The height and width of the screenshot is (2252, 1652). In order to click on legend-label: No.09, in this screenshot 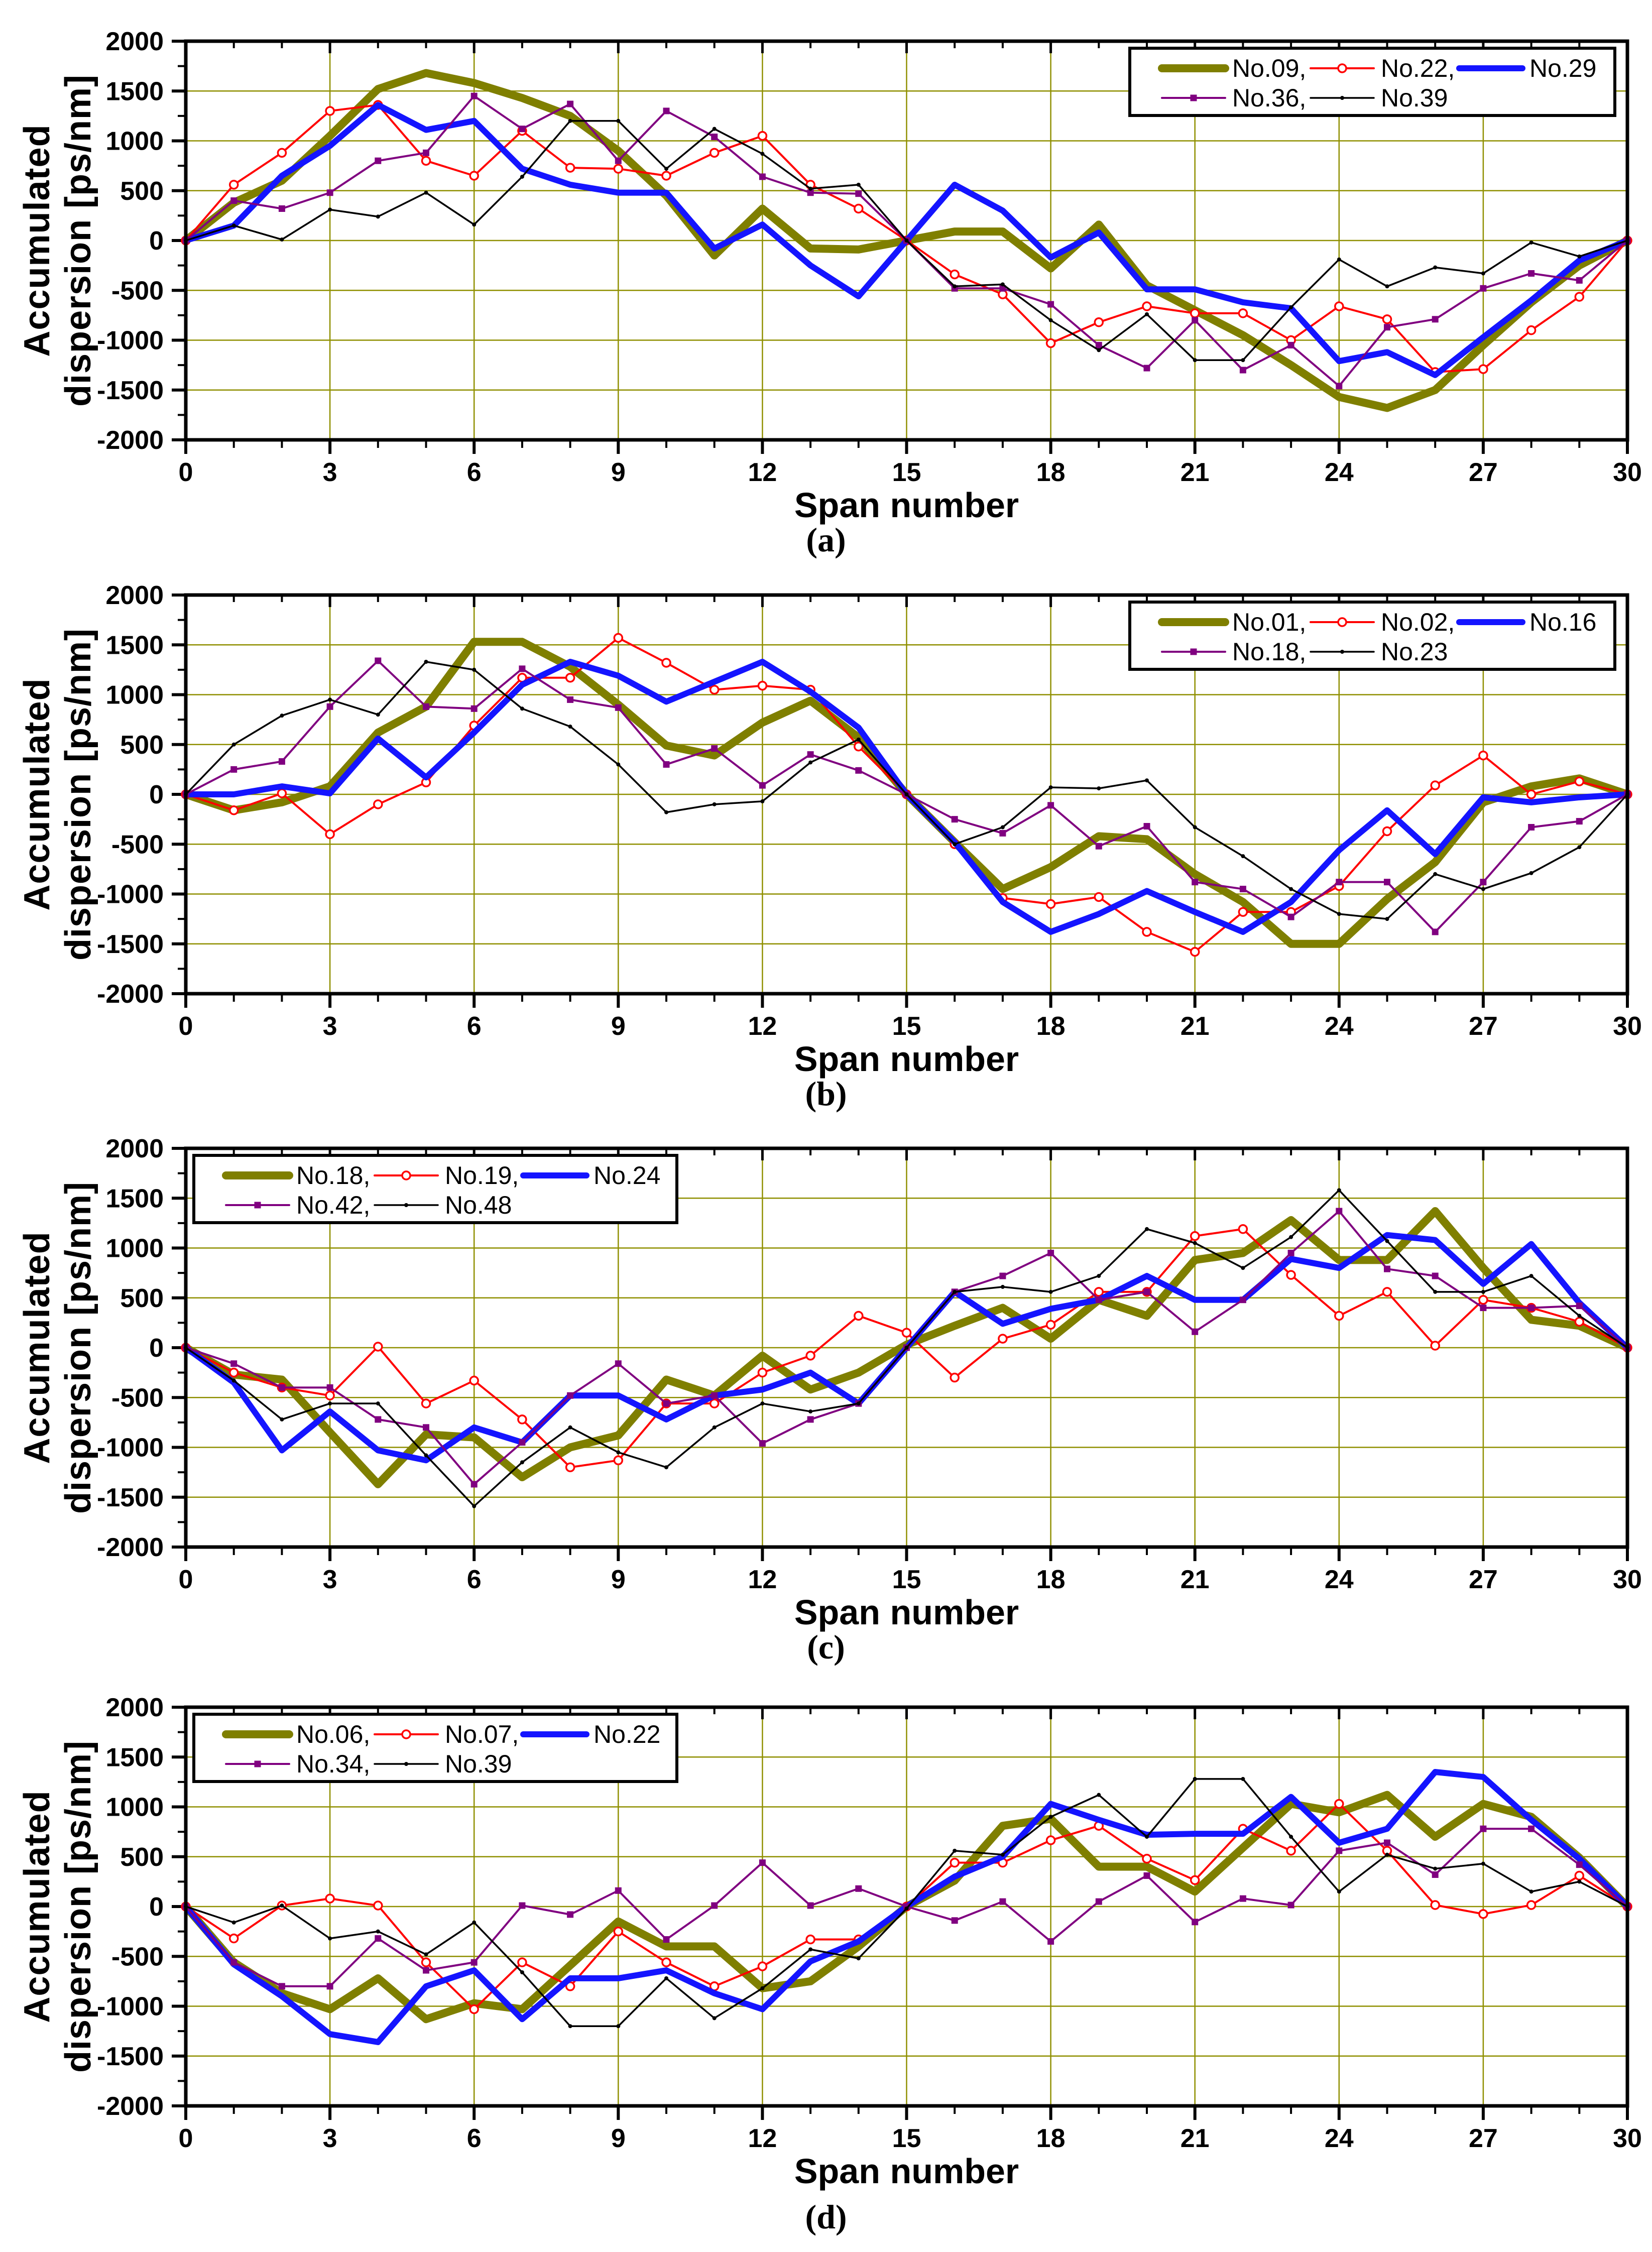, I will do `click(1269, 68)`.